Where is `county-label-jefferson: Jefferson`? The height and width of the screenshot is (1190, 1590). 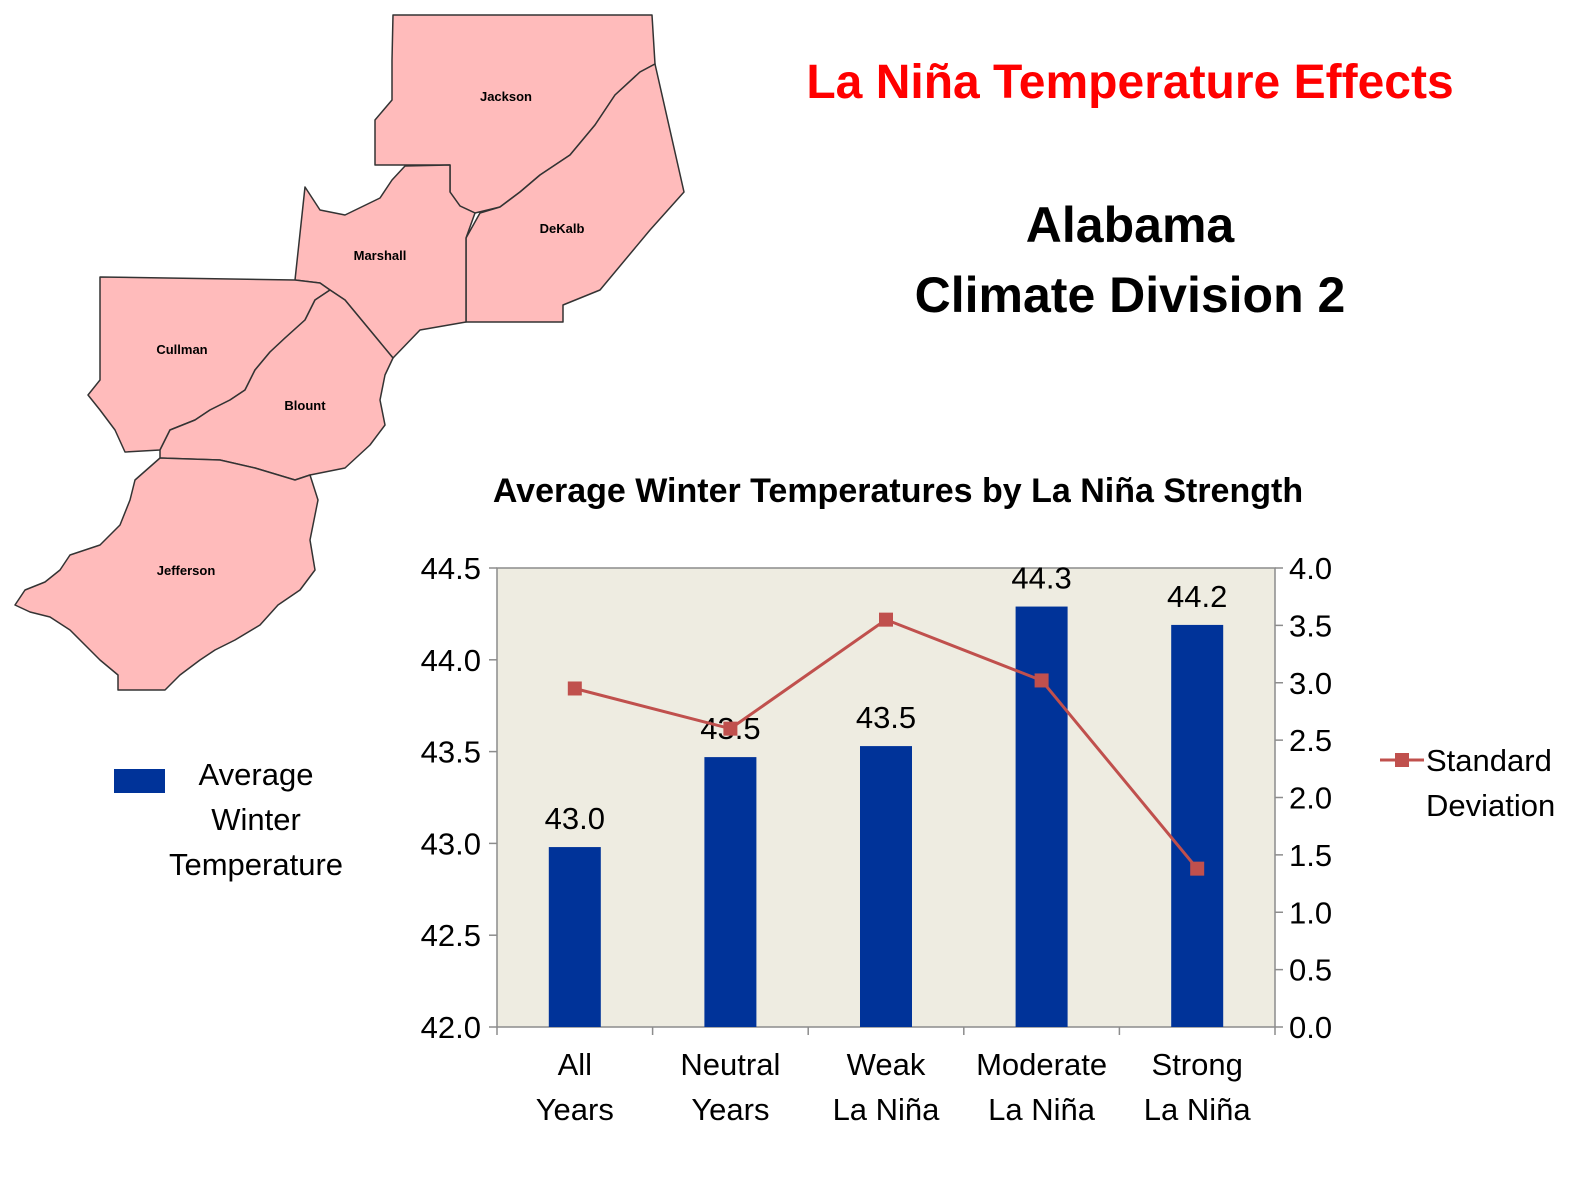
county-label-jefferson: Jefferson is located at coordinates (186, 570).